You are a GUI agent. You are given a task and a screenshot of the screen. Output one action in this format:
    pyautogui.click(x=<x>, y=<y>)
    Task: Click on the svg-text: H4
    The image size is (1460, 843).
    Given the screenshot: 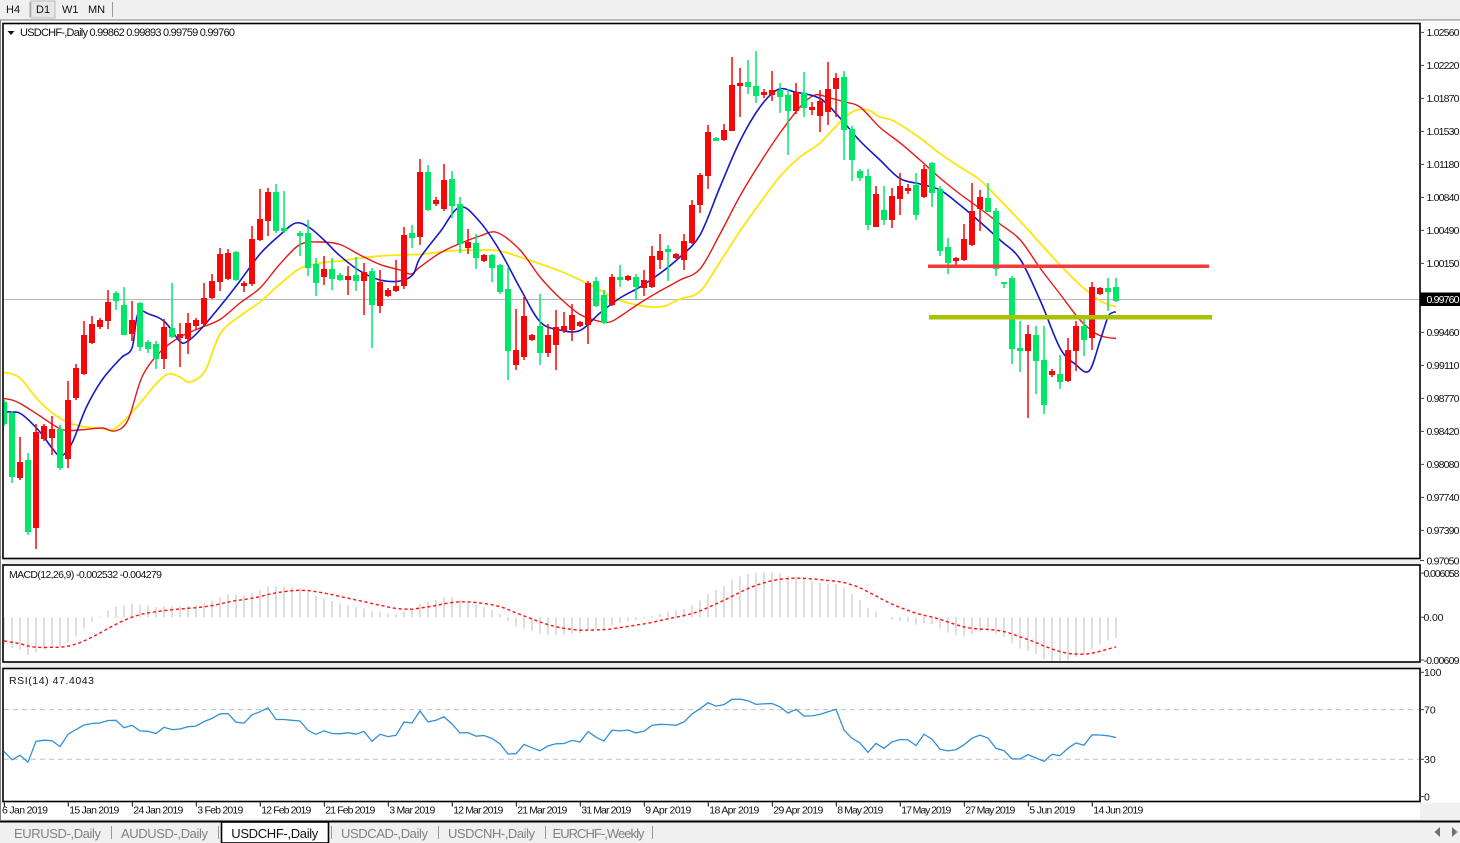 What is the action you would take?
    pyautogui.click(x=13, y=10)
    